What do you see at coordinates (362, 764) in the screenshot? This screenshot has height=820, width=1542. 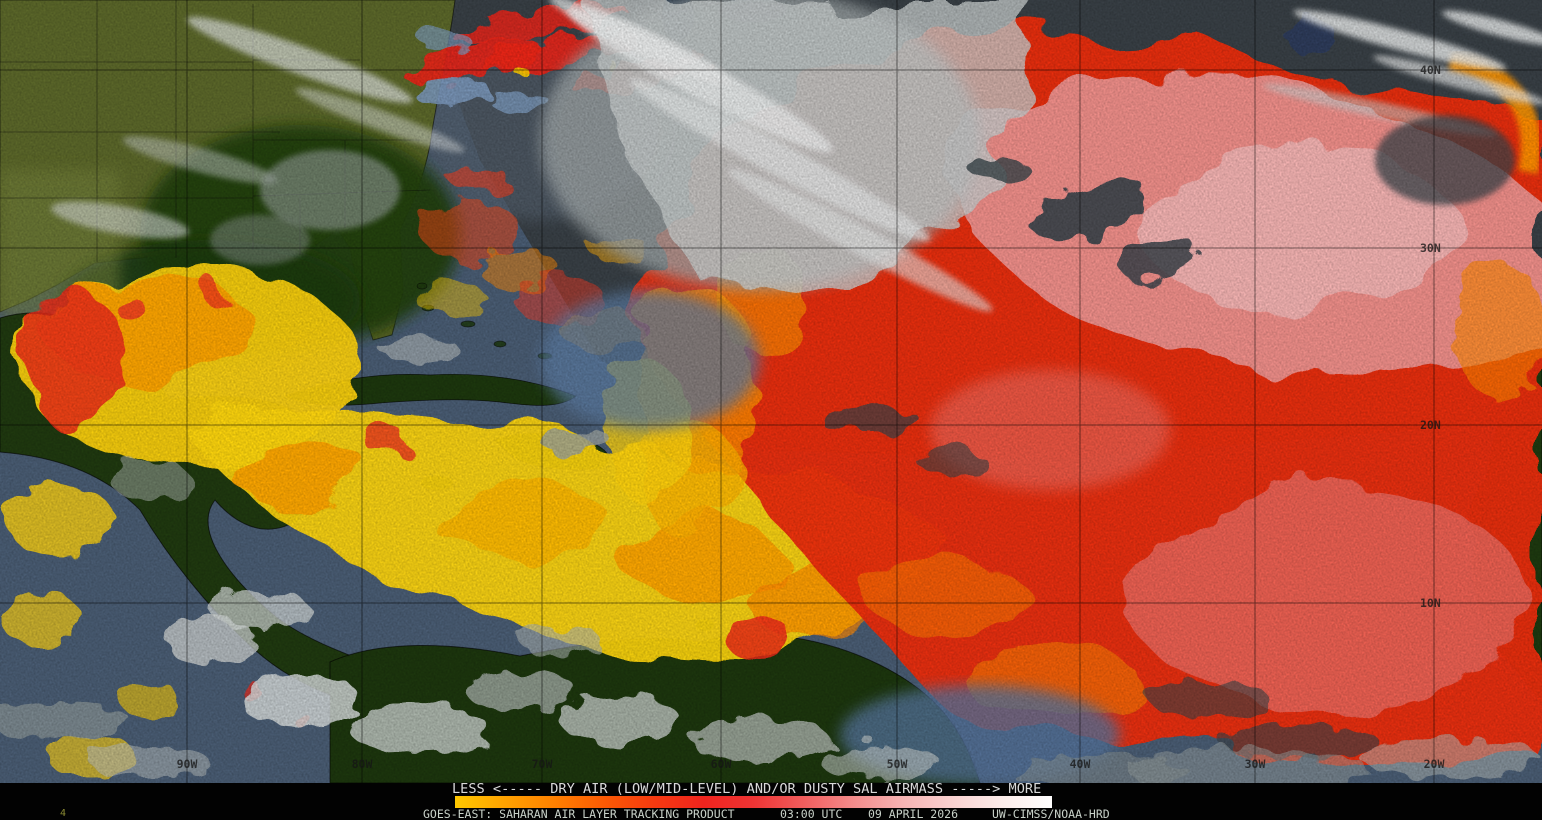 I see `lon-label: 80W` at bounding box center [362, 764].